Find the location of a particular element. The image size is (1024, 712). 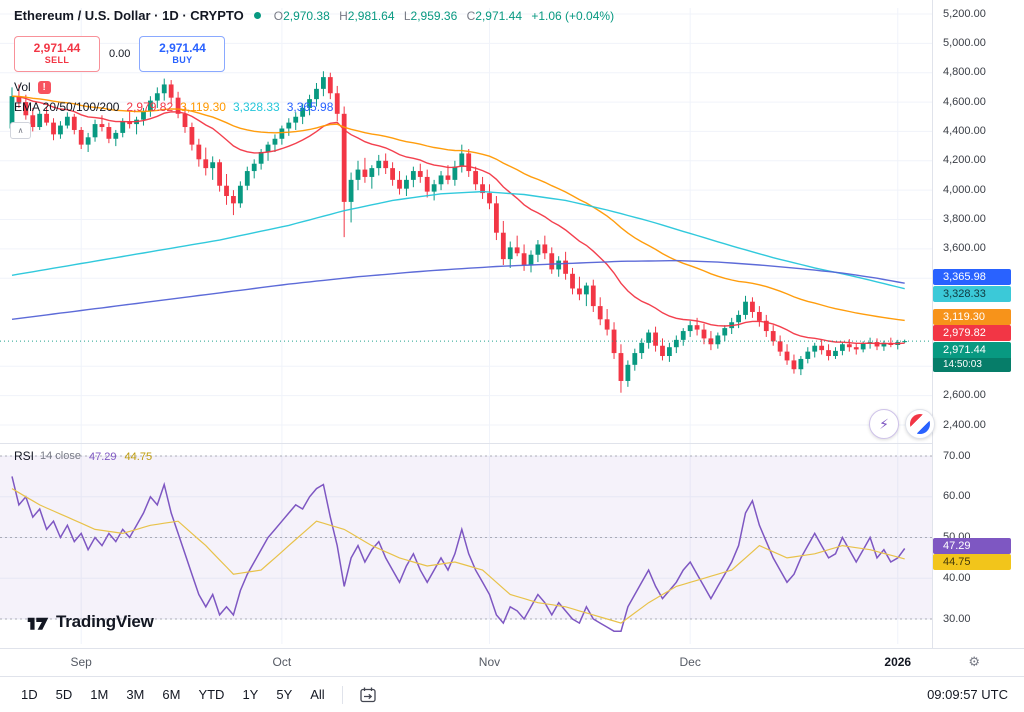

toolbar-divider-line is located at coordinates (342, 694).